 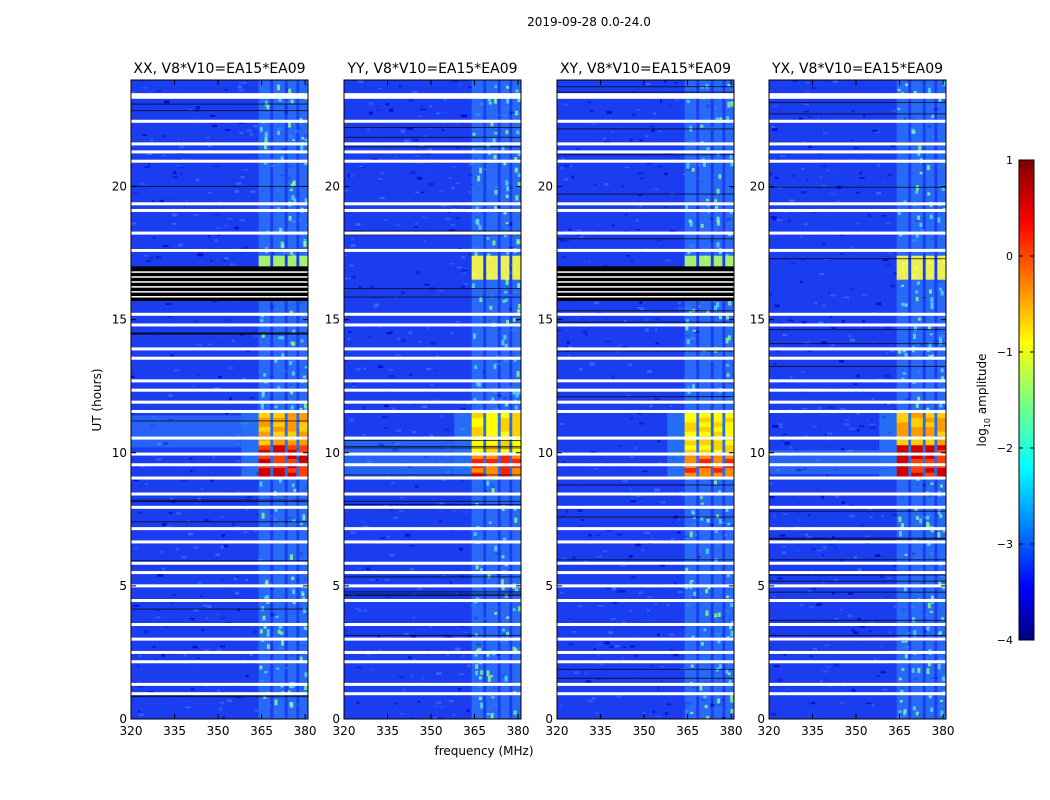 I want to click on x-tick-label: 320, so click(x=769, y=731).